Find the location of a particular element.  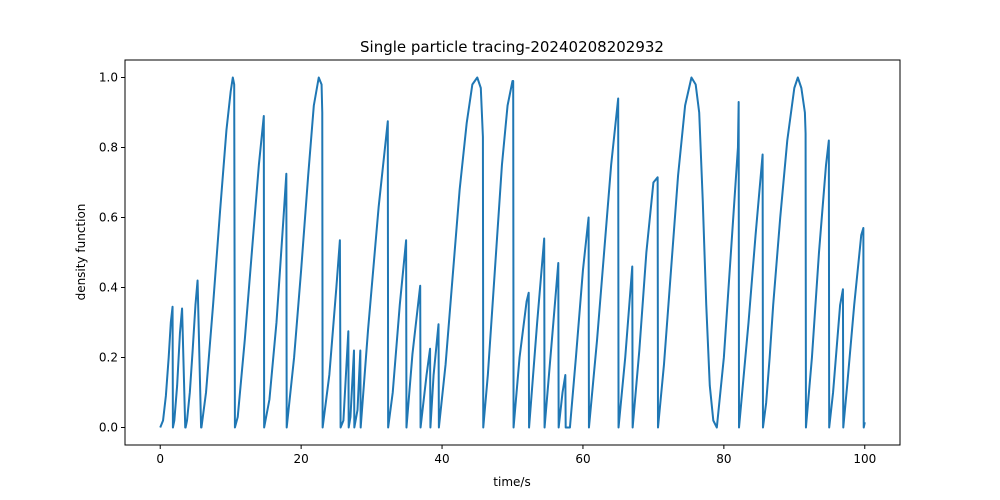

x-tick-label: 60 is located at coordinates (582, 459).